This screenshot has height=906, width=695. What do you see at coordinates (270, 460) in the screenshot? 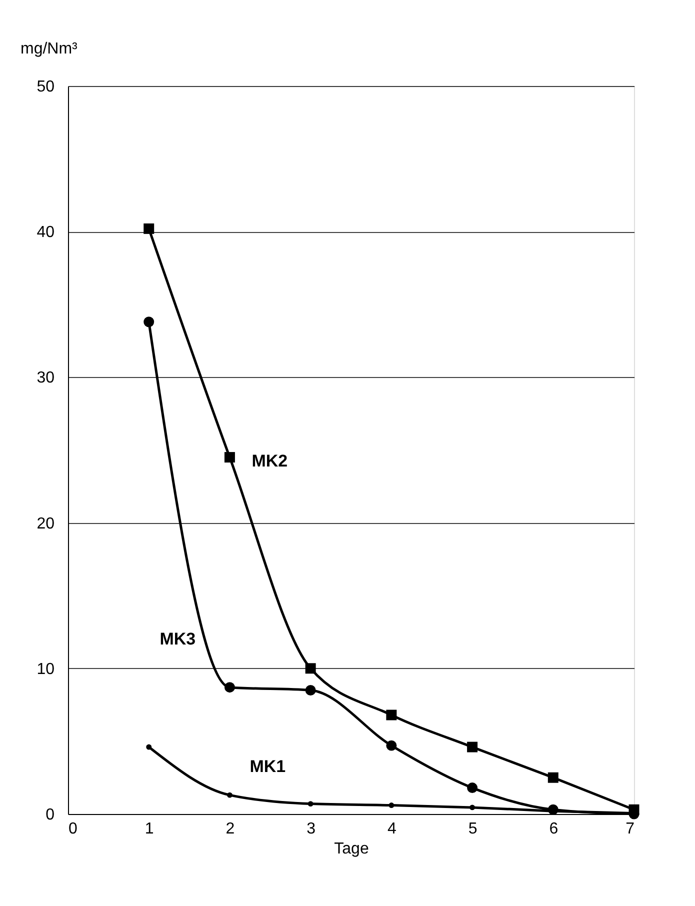
I see `series-label: MK2` at bounding box center [270, 460].